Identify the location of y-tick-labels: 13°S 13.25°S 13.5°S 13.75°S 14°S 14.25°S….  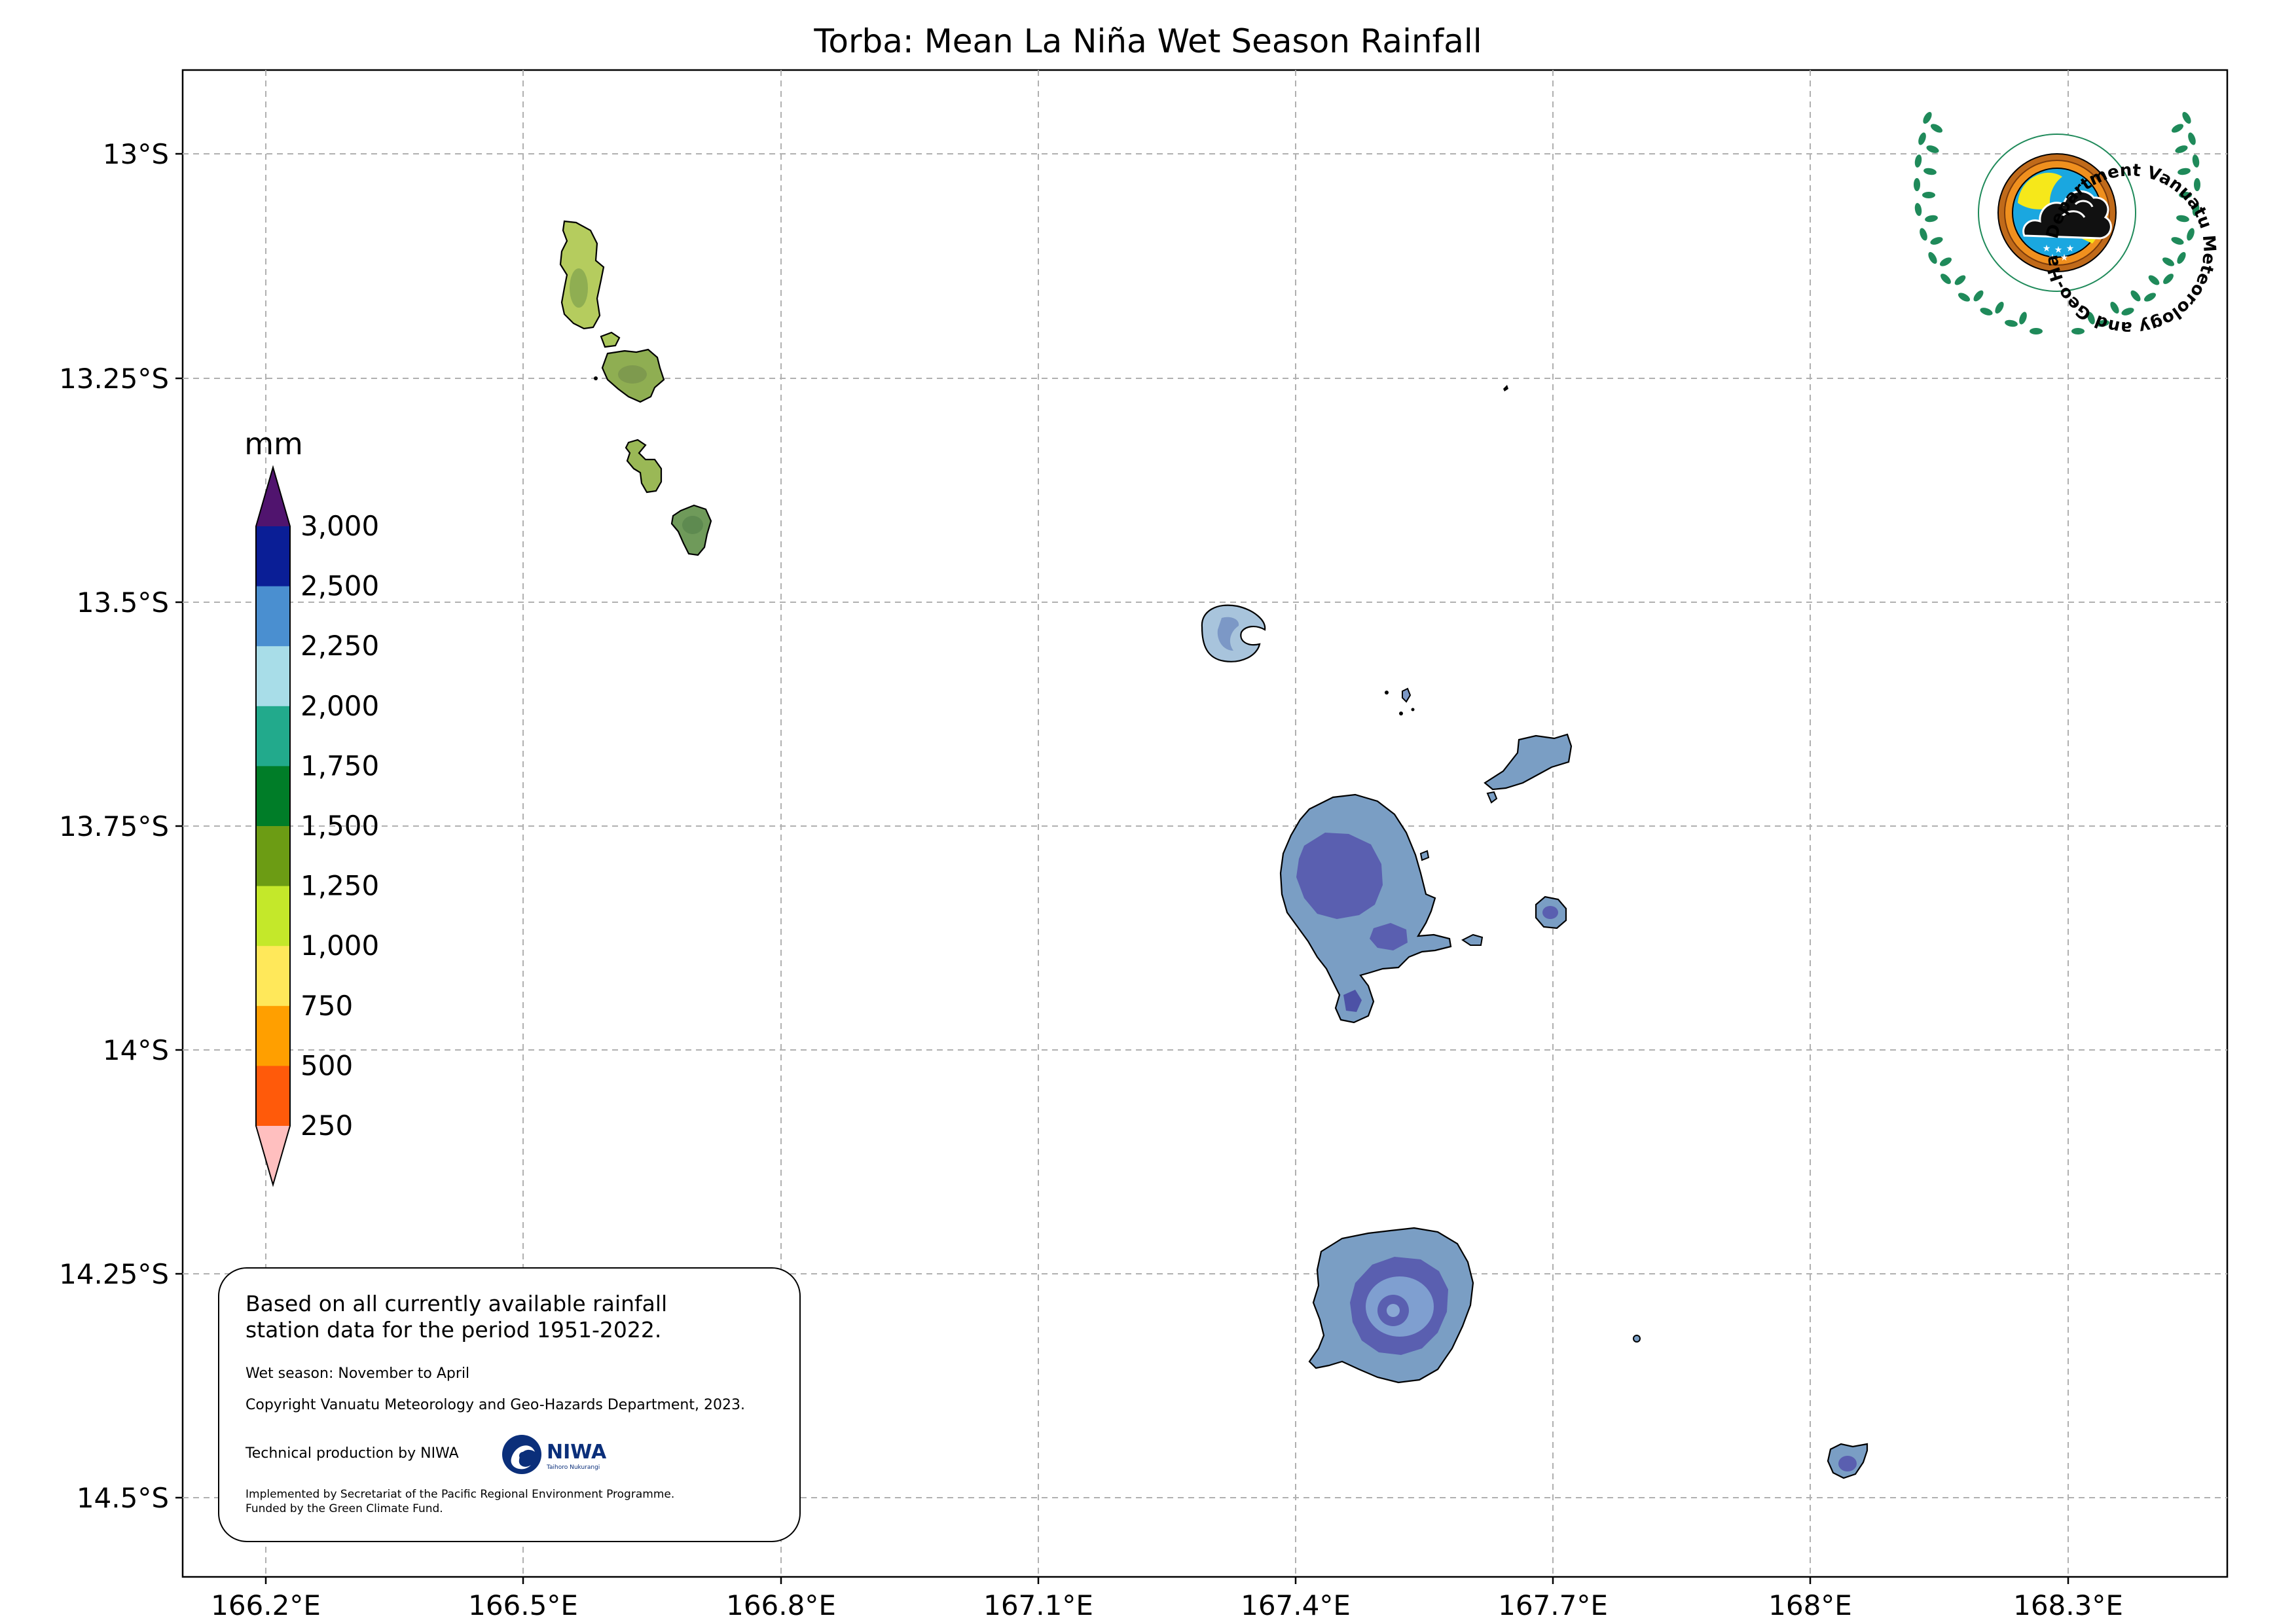
(114, 826).